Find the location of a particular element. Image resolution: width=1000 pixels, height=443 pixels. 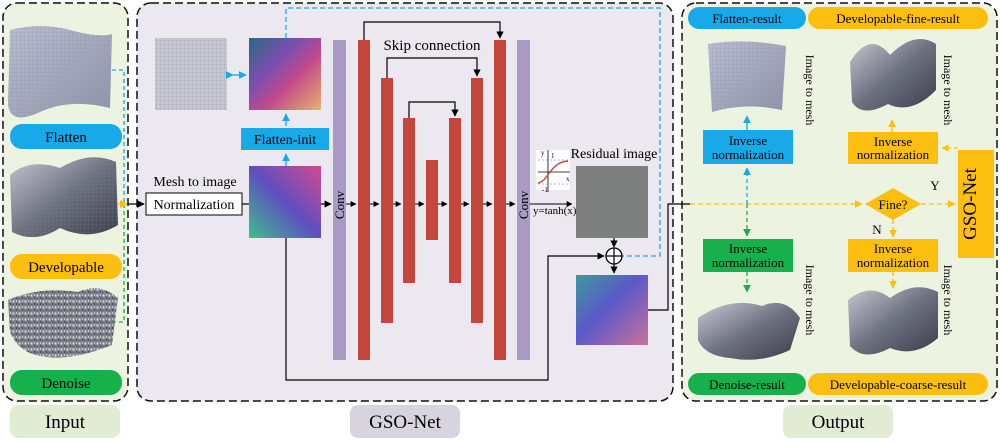

tanh-axis-minus-one: -1 is located at coordinates (545, 190).